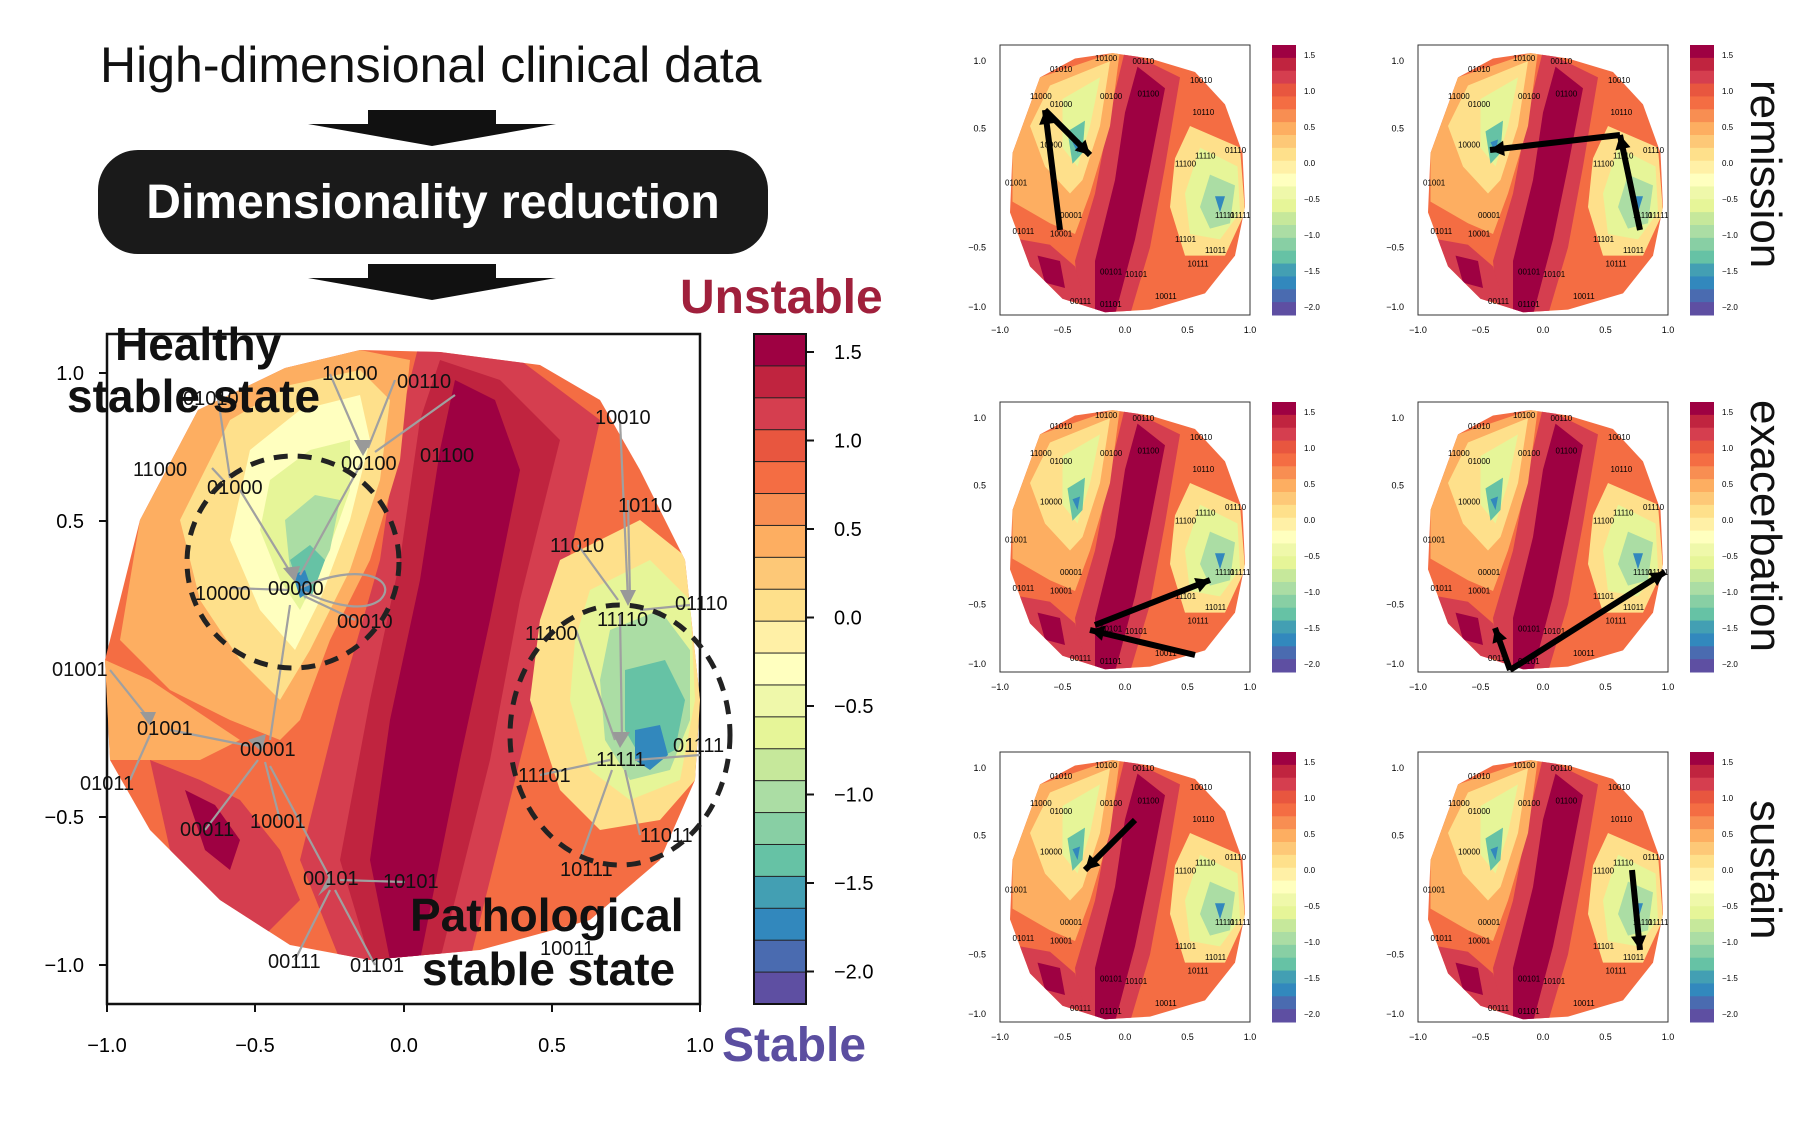 The width and height of the screenshot is (1800, 1137). Describe the element at coordinates (1186, 596) in the screenshot. I see `small-node-label: 11101` at that location.